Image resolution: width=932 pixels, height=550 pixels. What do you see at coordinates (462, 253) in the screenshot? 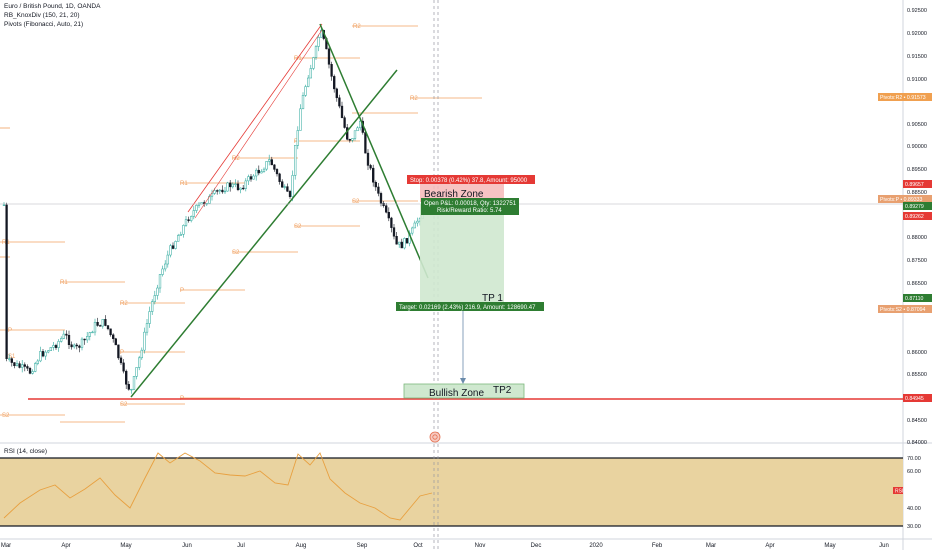
I see `profit-zone` at bounding box center [462, 253].